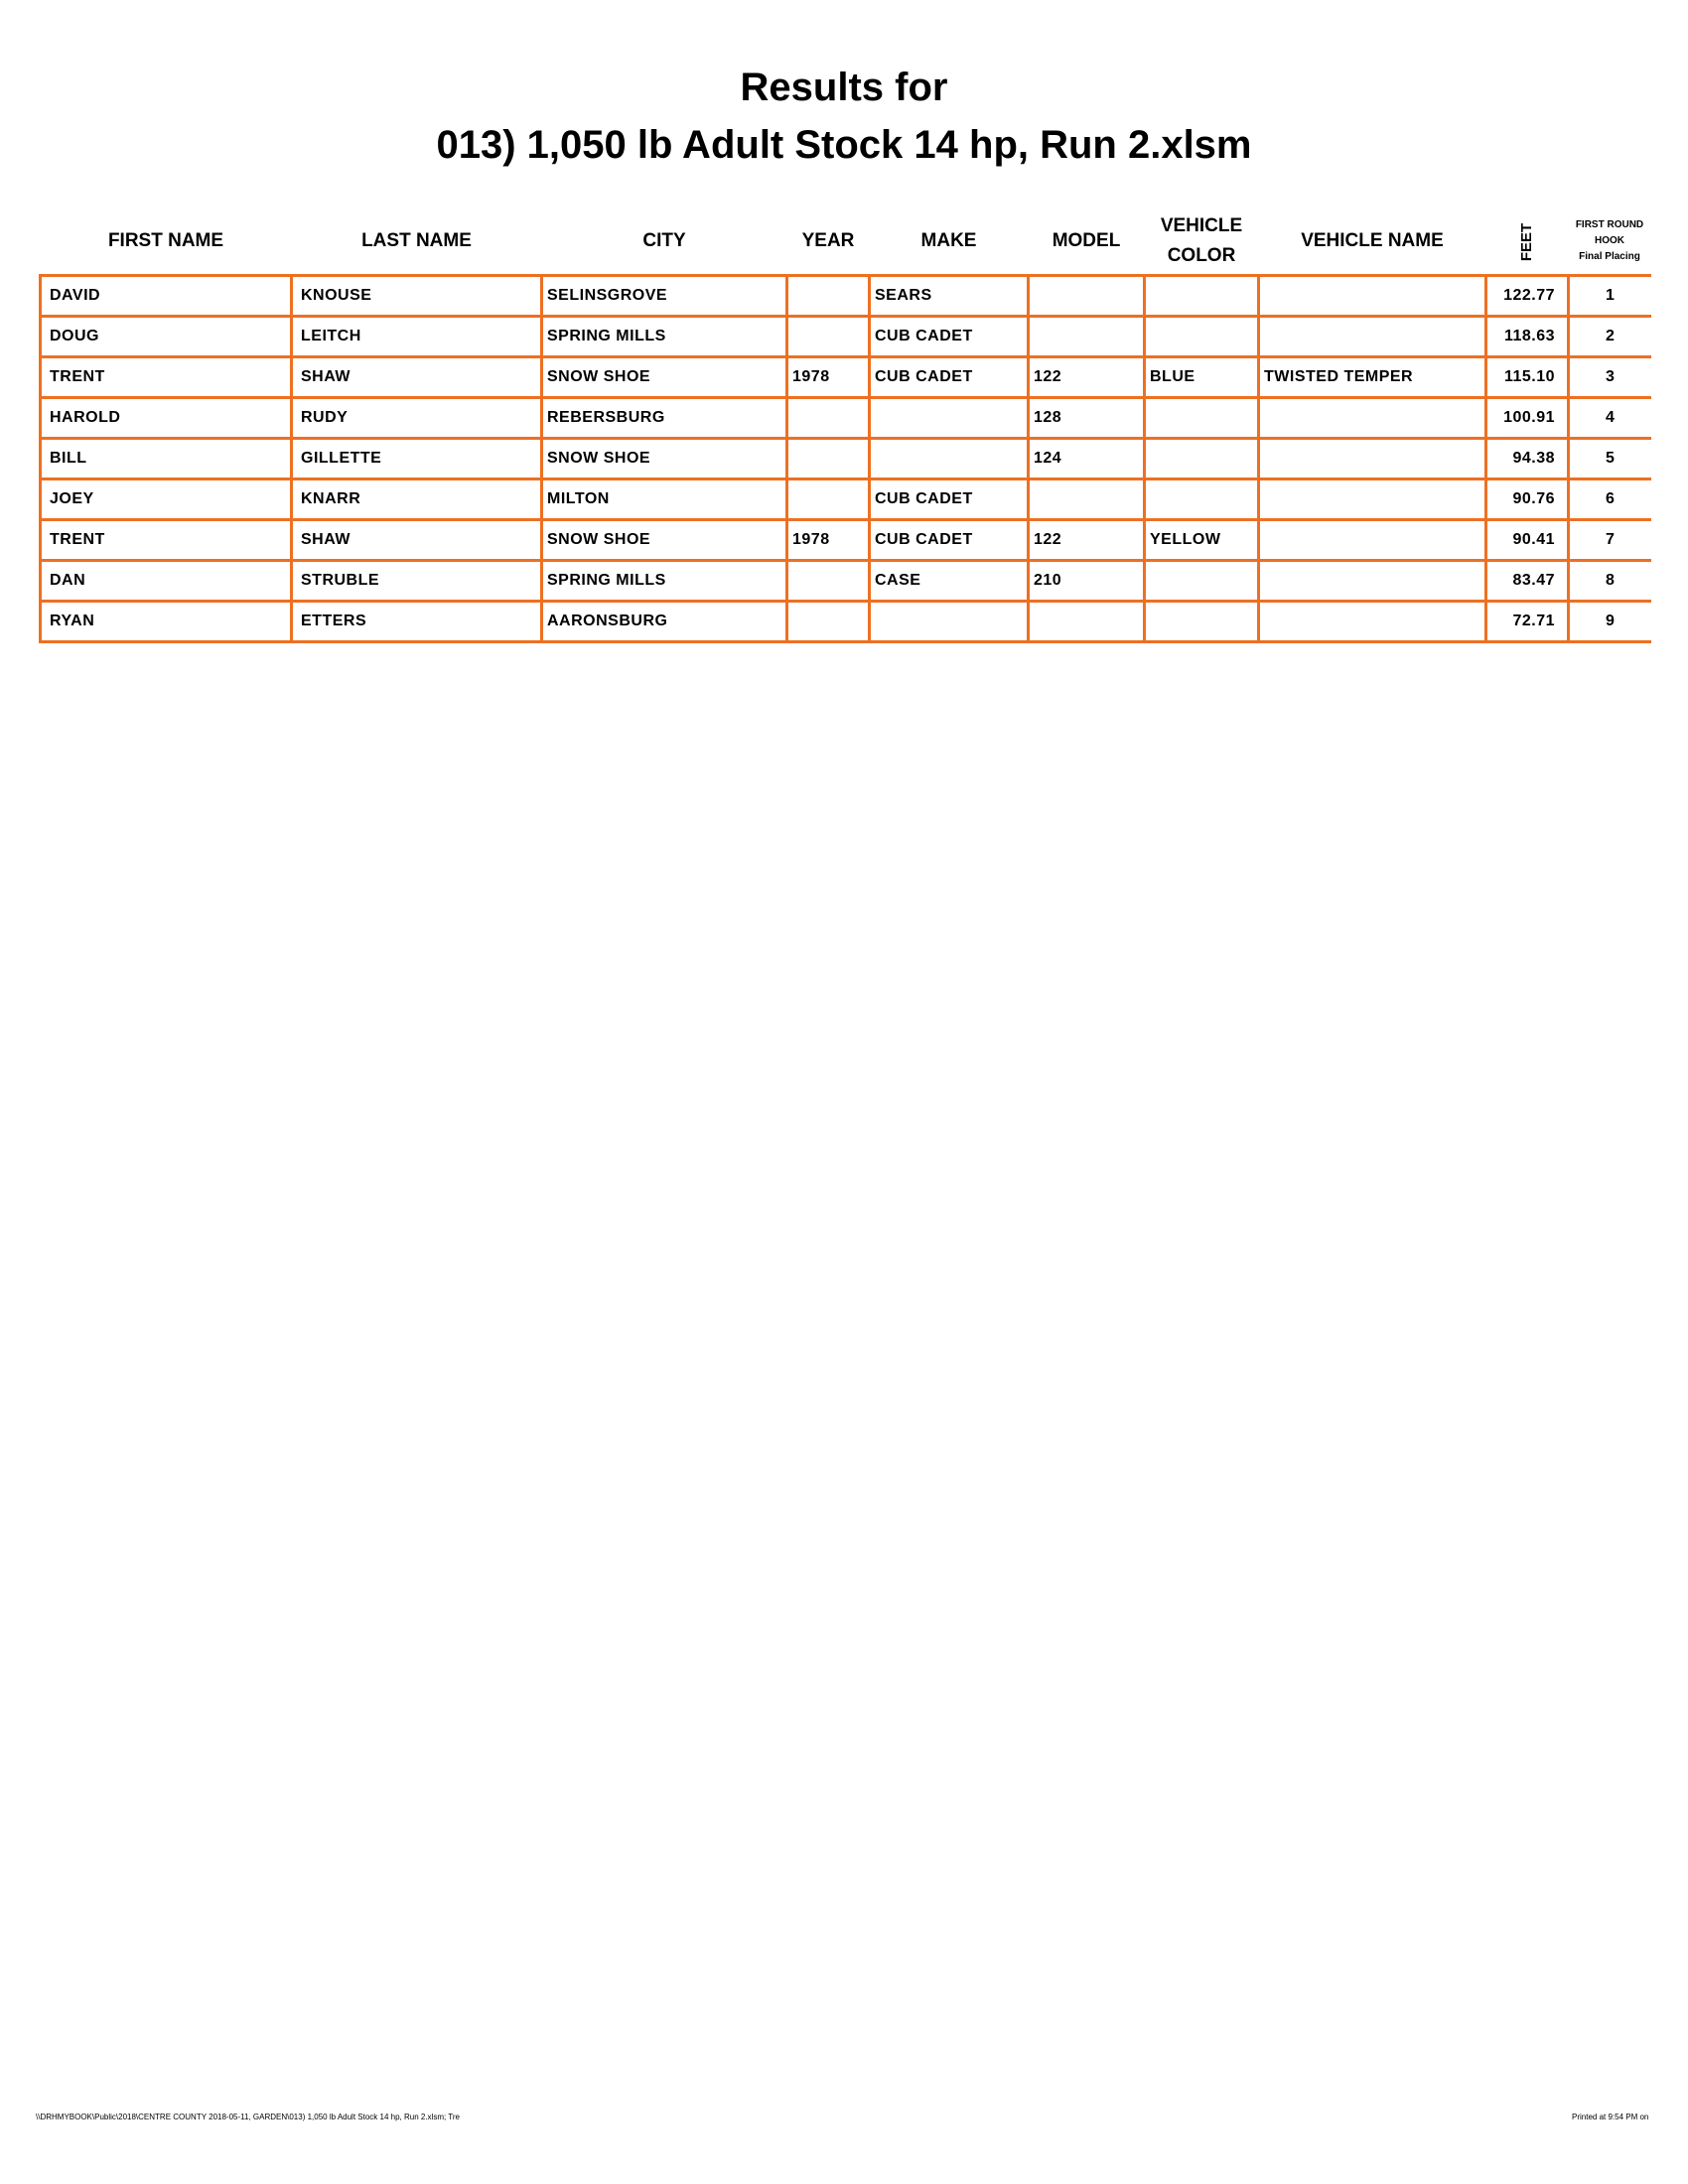  Describe the element at coordinates (1086, 581) in the screenshot. I see `cell-model: 210` at that location.